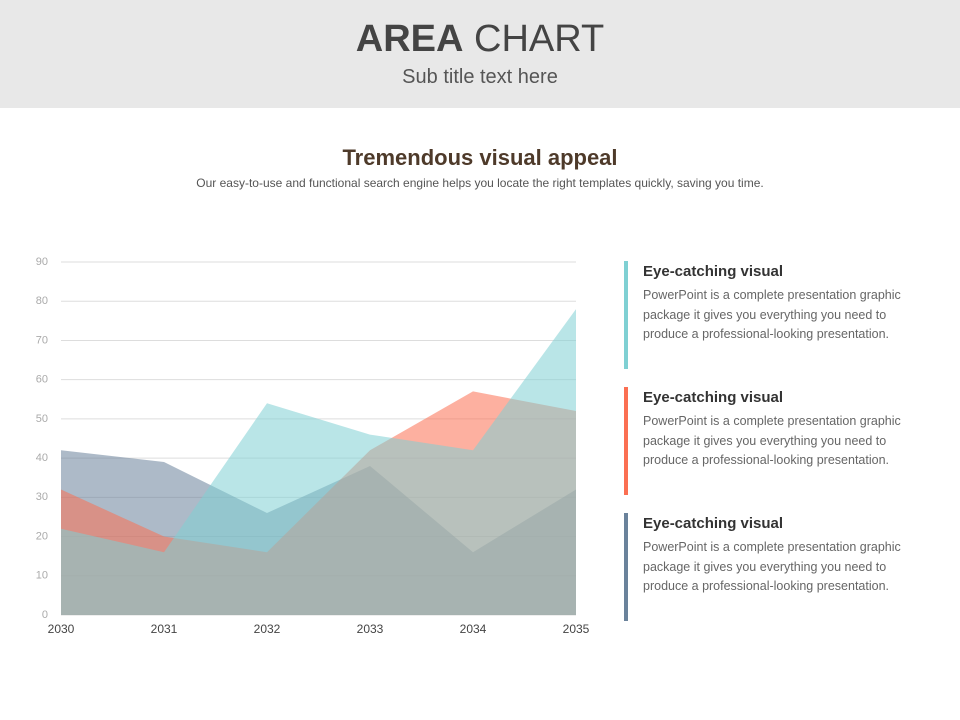  What do you see at coordinates (539, 39) in the screenshot?
I see `title-light: CHART` at bounding box center [539, 39].